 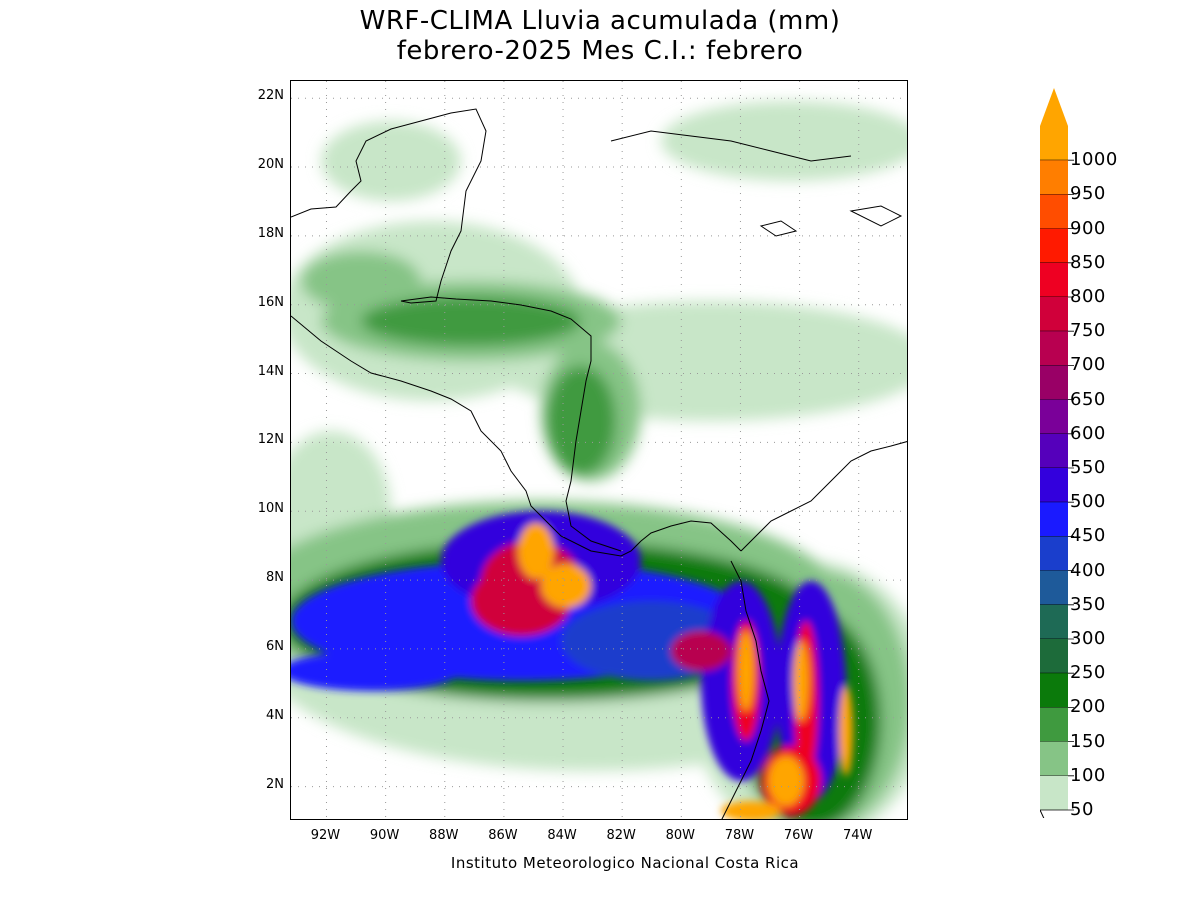 What do you see at coordinates (1088, 707) in the screenshot?
I see `colorbar-label: 200` at bounding box center [1088, 707].